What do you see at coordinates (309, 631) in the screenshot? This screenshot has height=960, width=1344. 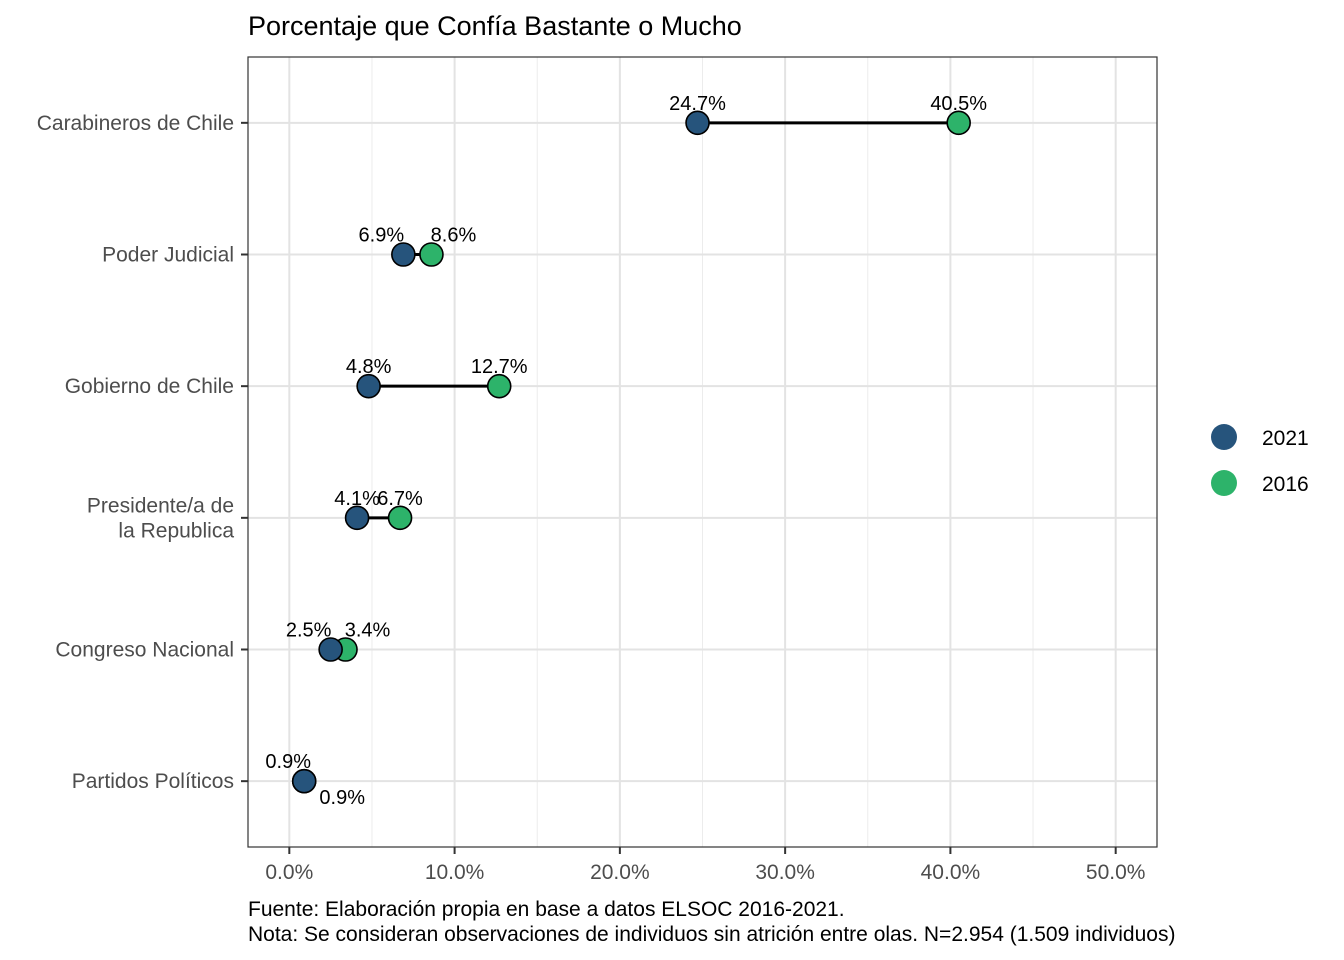 I see `data-label: 2.5%` at bounding box center [309, 631].